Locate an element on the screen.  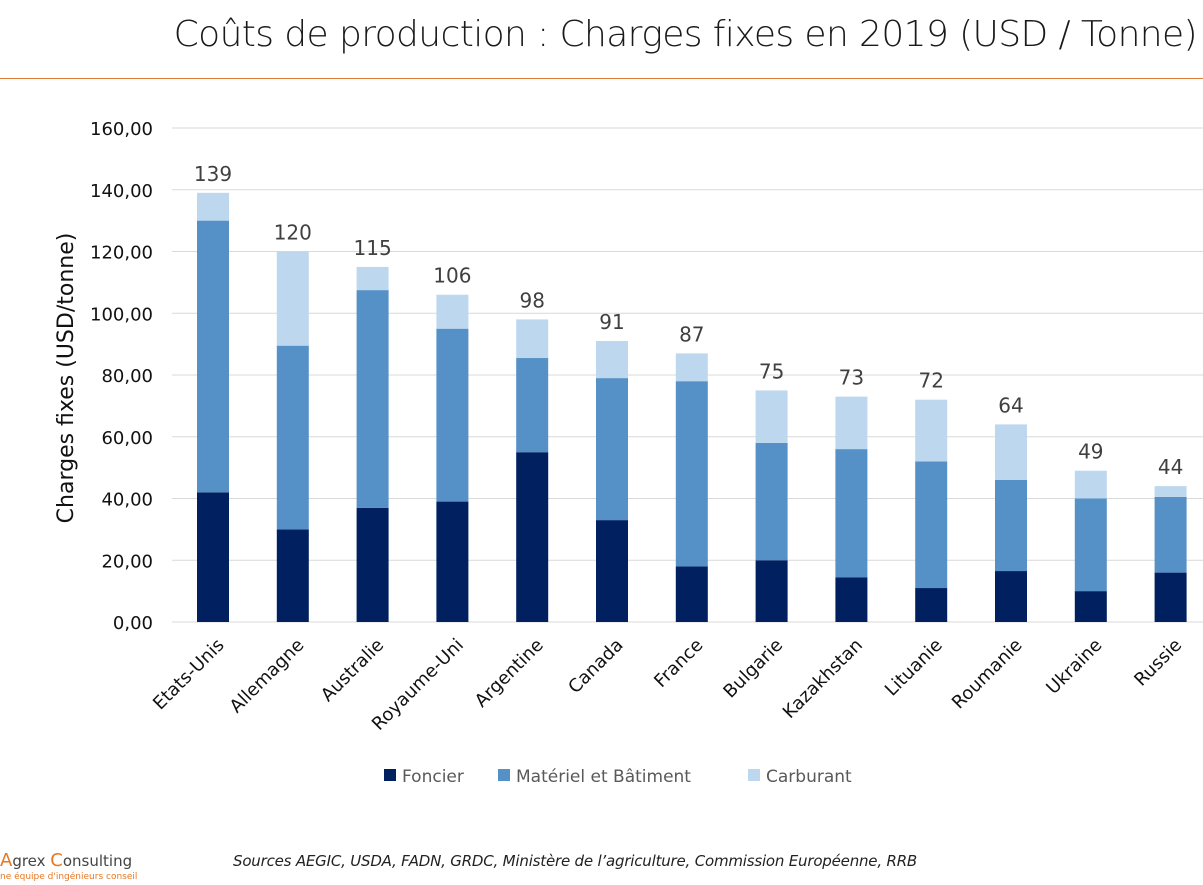
total-label: 87 is located at coordinates (691, 334).